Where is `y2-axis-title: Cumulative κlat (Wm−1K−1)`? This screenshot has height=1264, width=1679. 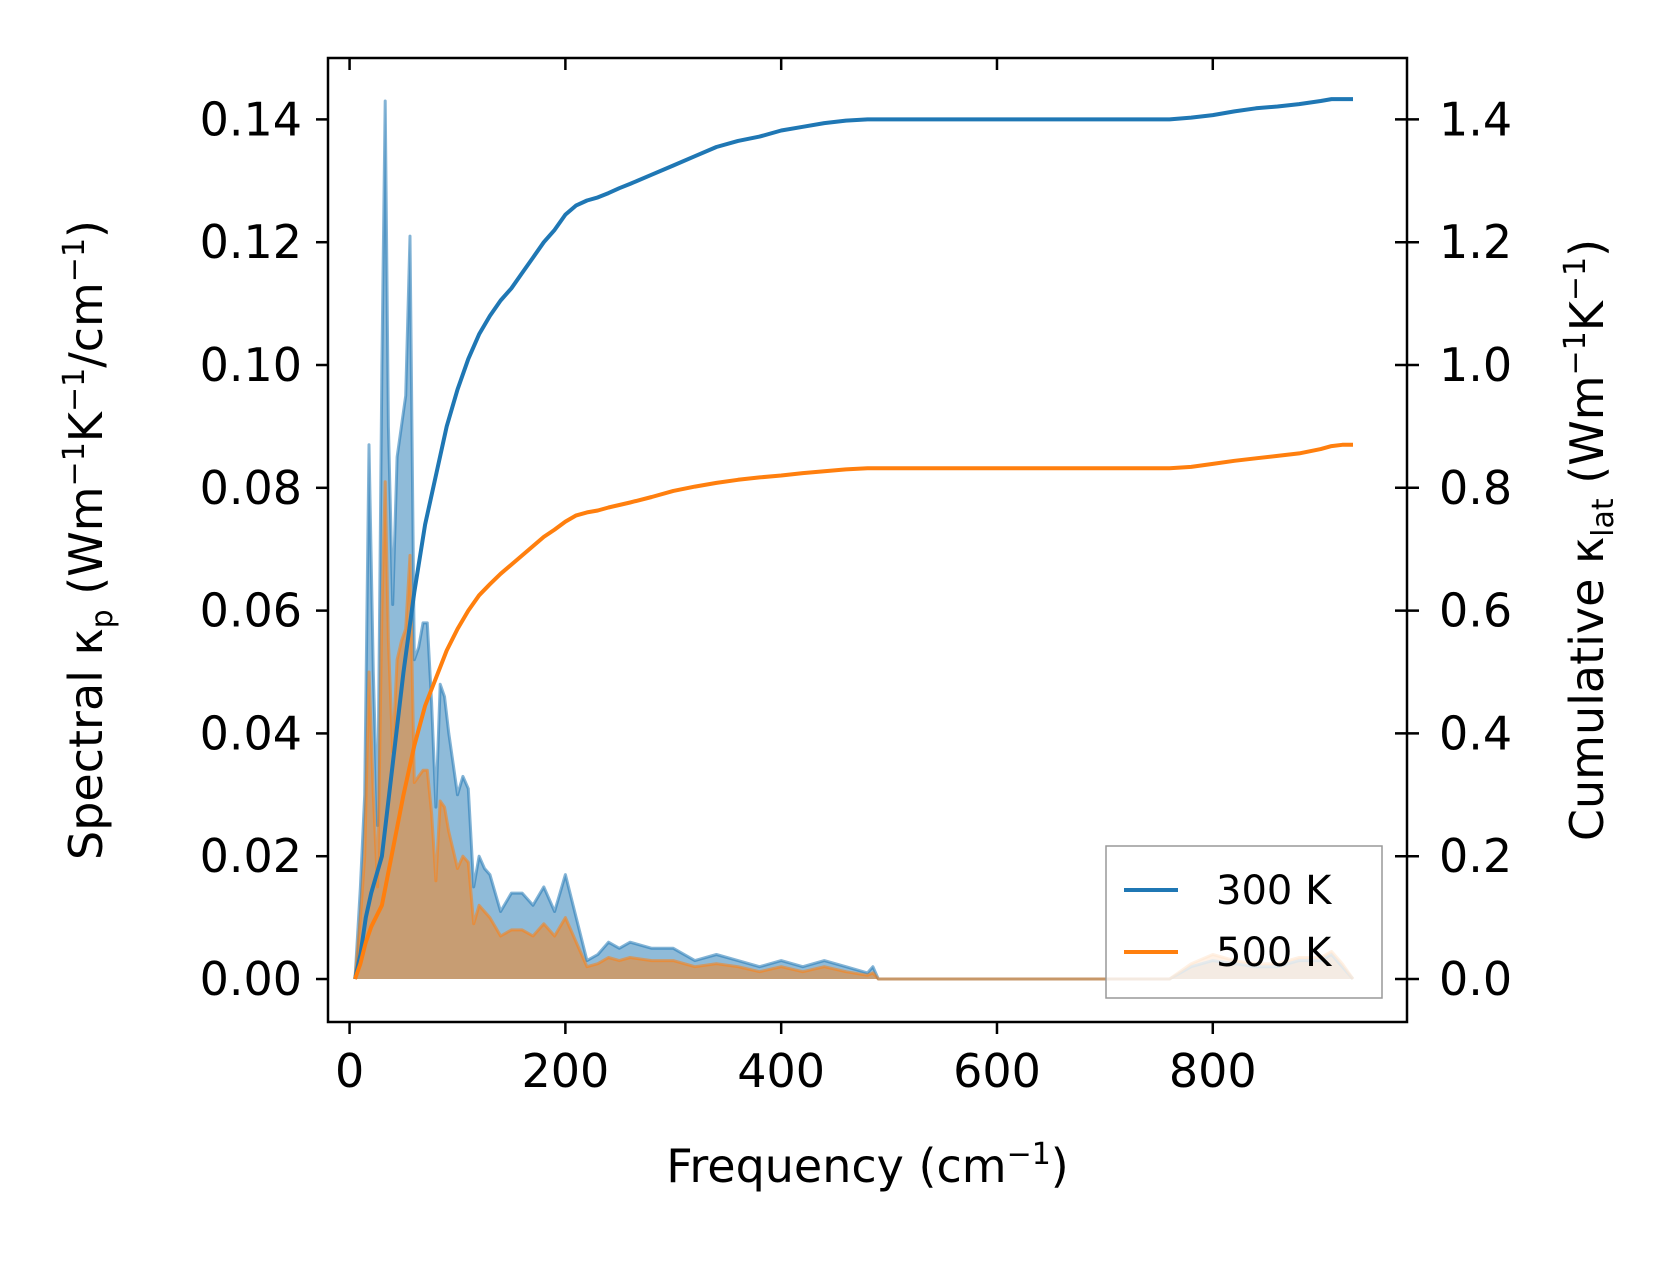
y2-axis-title: Cumulative κlat (Wm−1K−1) is located at coordinates (1589, 540).